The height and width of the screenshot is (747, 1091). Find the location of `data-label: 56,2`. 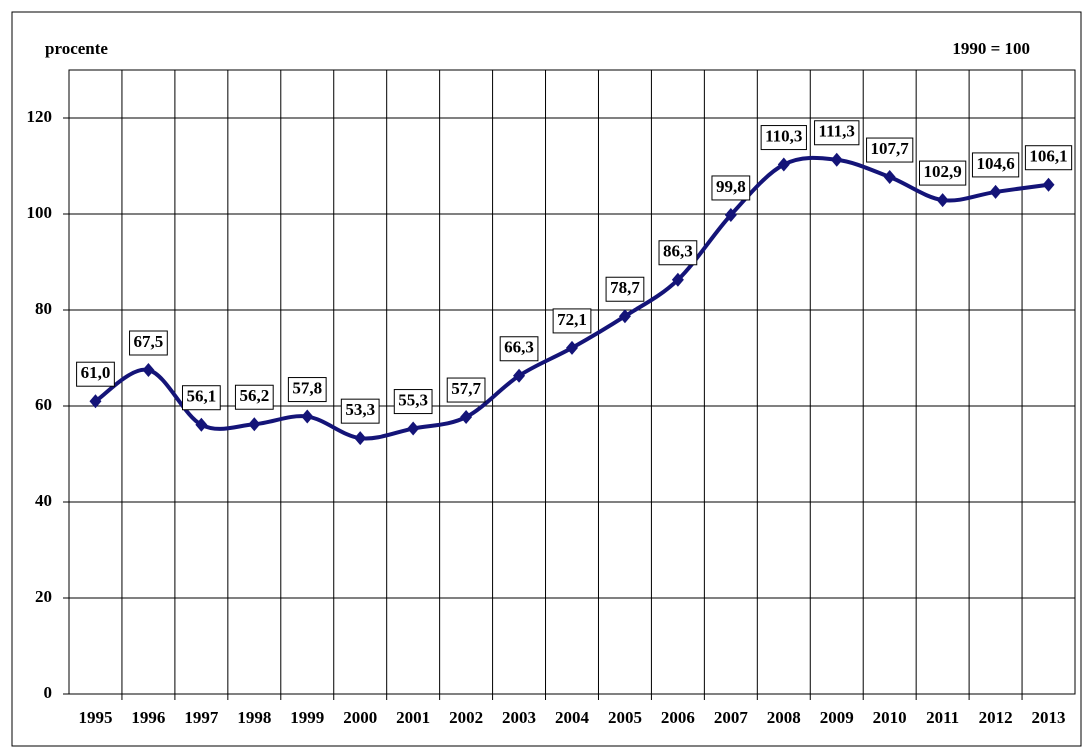

data-label: 56,2 is located at coordinates (254, 395).